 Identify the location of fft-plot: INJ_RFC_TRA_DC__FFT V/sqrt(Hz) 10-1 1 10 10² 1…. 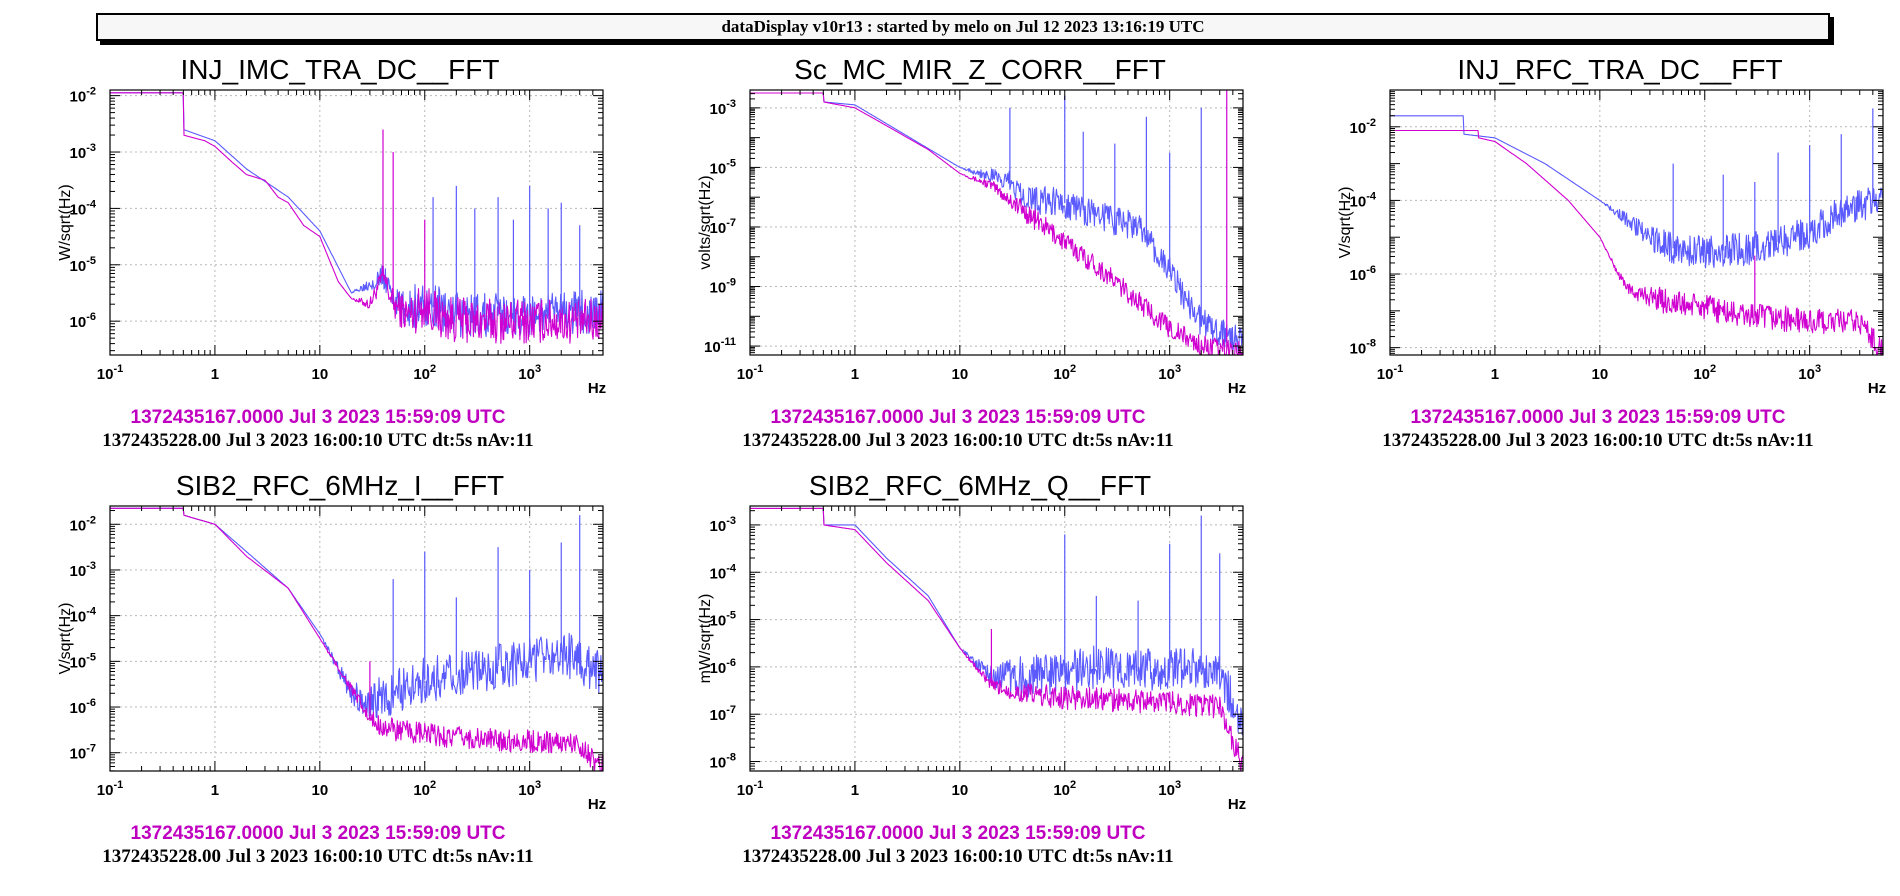
(1611, 252).